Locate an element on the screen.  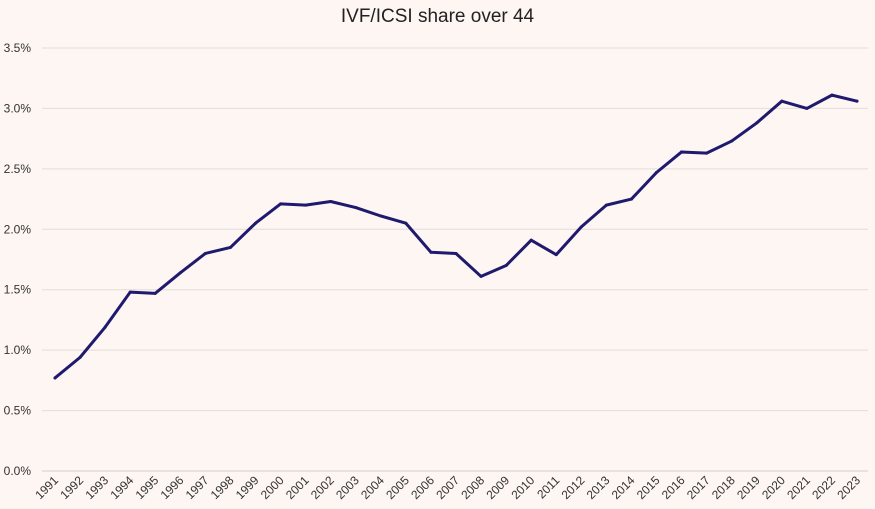
x-tick-label: 2023 is located at coordinates (848, 487).